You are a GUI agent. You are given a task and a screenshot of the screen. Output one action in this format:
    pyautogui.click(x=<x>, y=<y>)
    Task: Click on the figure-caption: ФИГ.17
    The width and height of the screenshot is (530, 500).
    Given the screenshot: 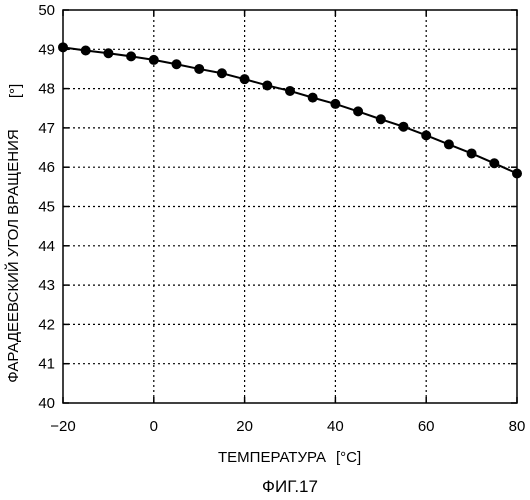 What is the action you would take?
    pyautogui.click(x=290, y=486)
    